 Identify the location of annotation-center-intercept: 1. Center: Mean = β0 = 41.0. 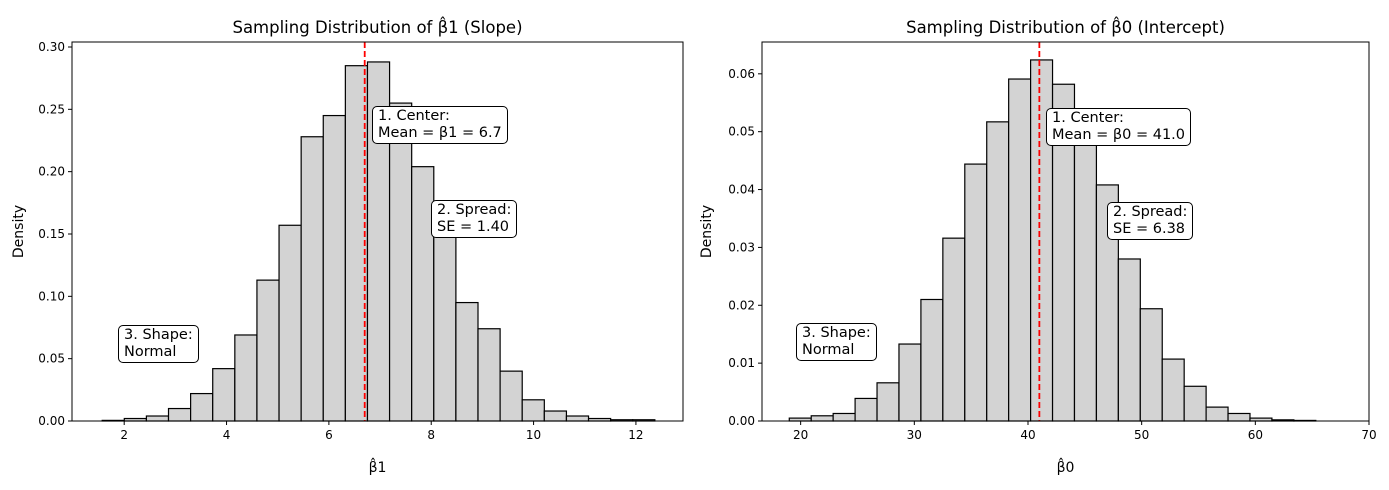
(1119, 127).